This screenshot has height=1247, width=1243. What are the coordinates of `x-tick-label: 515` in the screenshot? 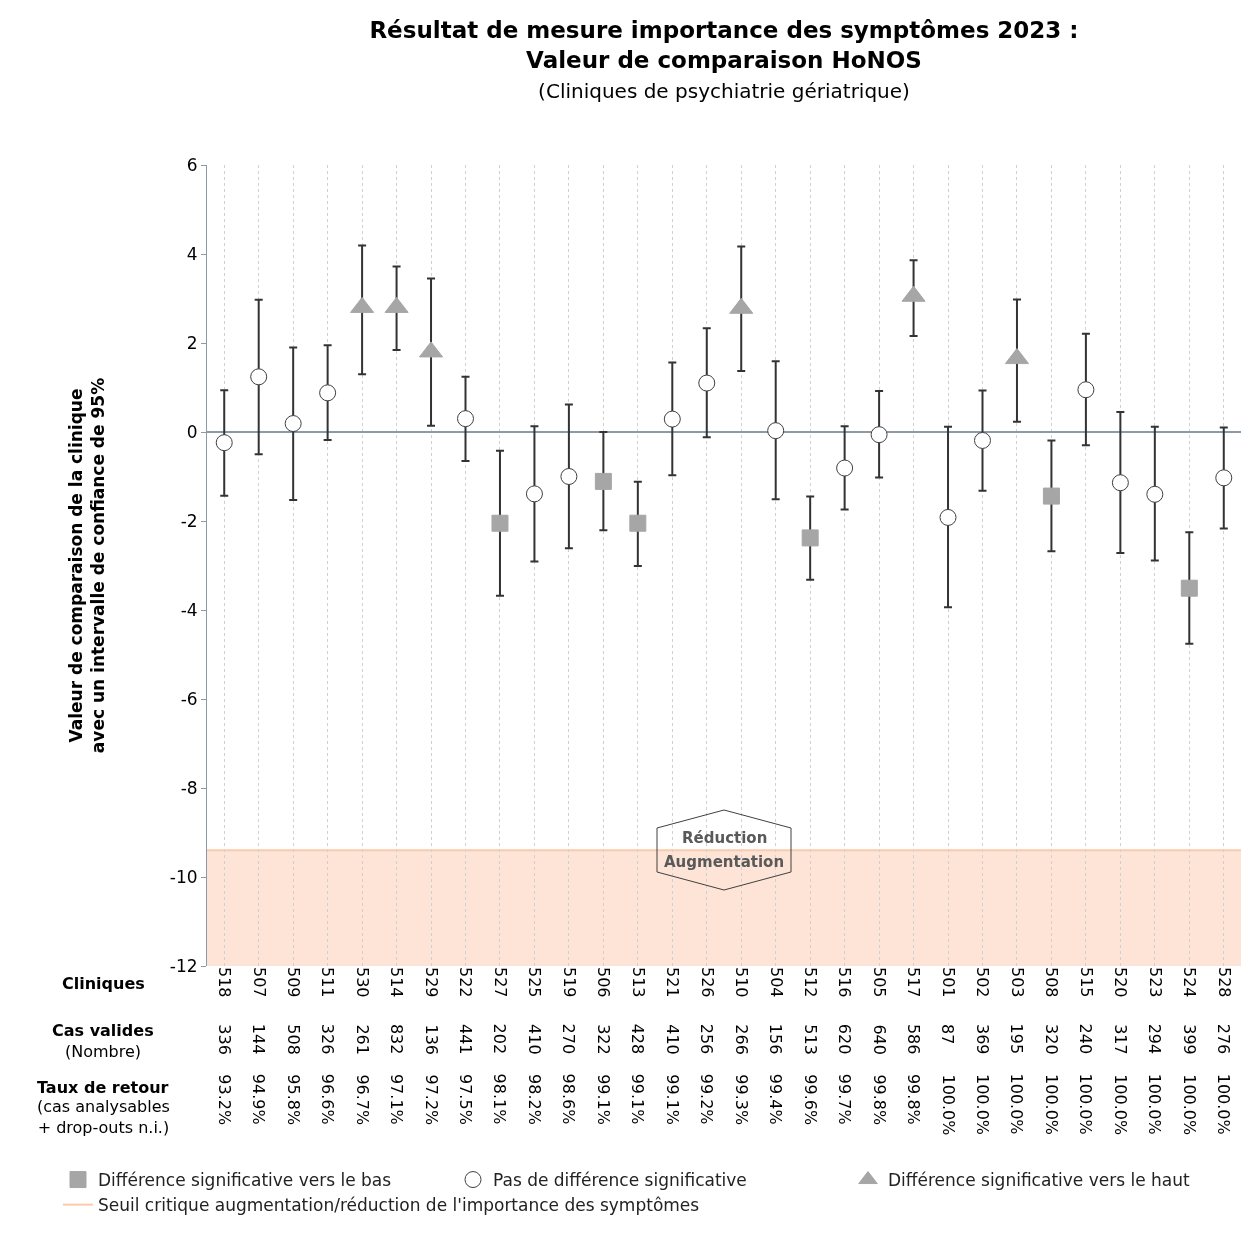 It's located at (1086, 982).